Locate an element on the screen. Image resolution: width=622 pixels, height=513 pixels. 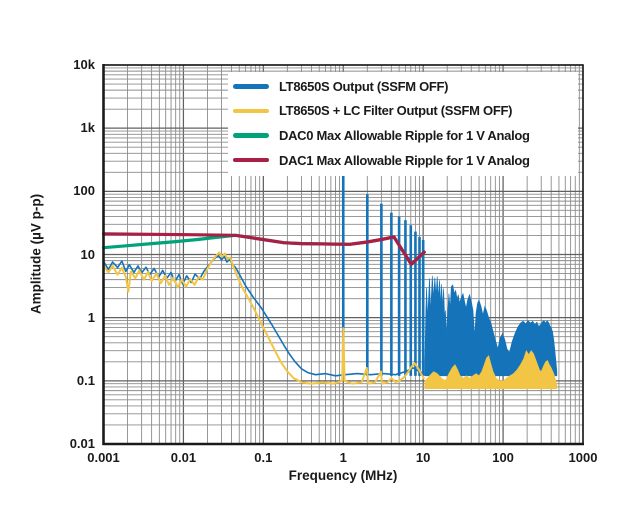
x-tick-label: 1 is located at coordinates (343, 457).